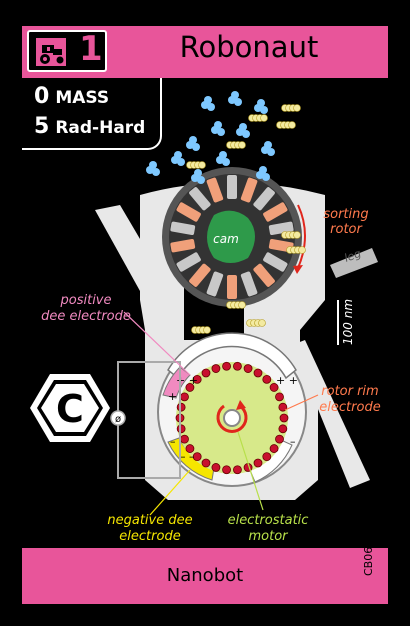 The image size is (410, 626). What do you see at coordinates (232, 418) in the screenshot?
I see `rotor-rim-beads` at bounding box center [232, 418].